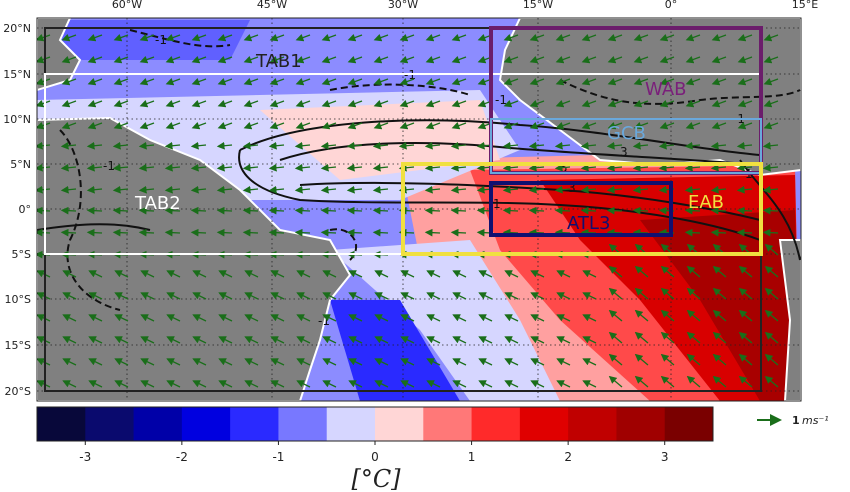 This screenshot has height=492, width=850. I want to click on vector-key: 1 ms⁻¹, so click(793, 420).